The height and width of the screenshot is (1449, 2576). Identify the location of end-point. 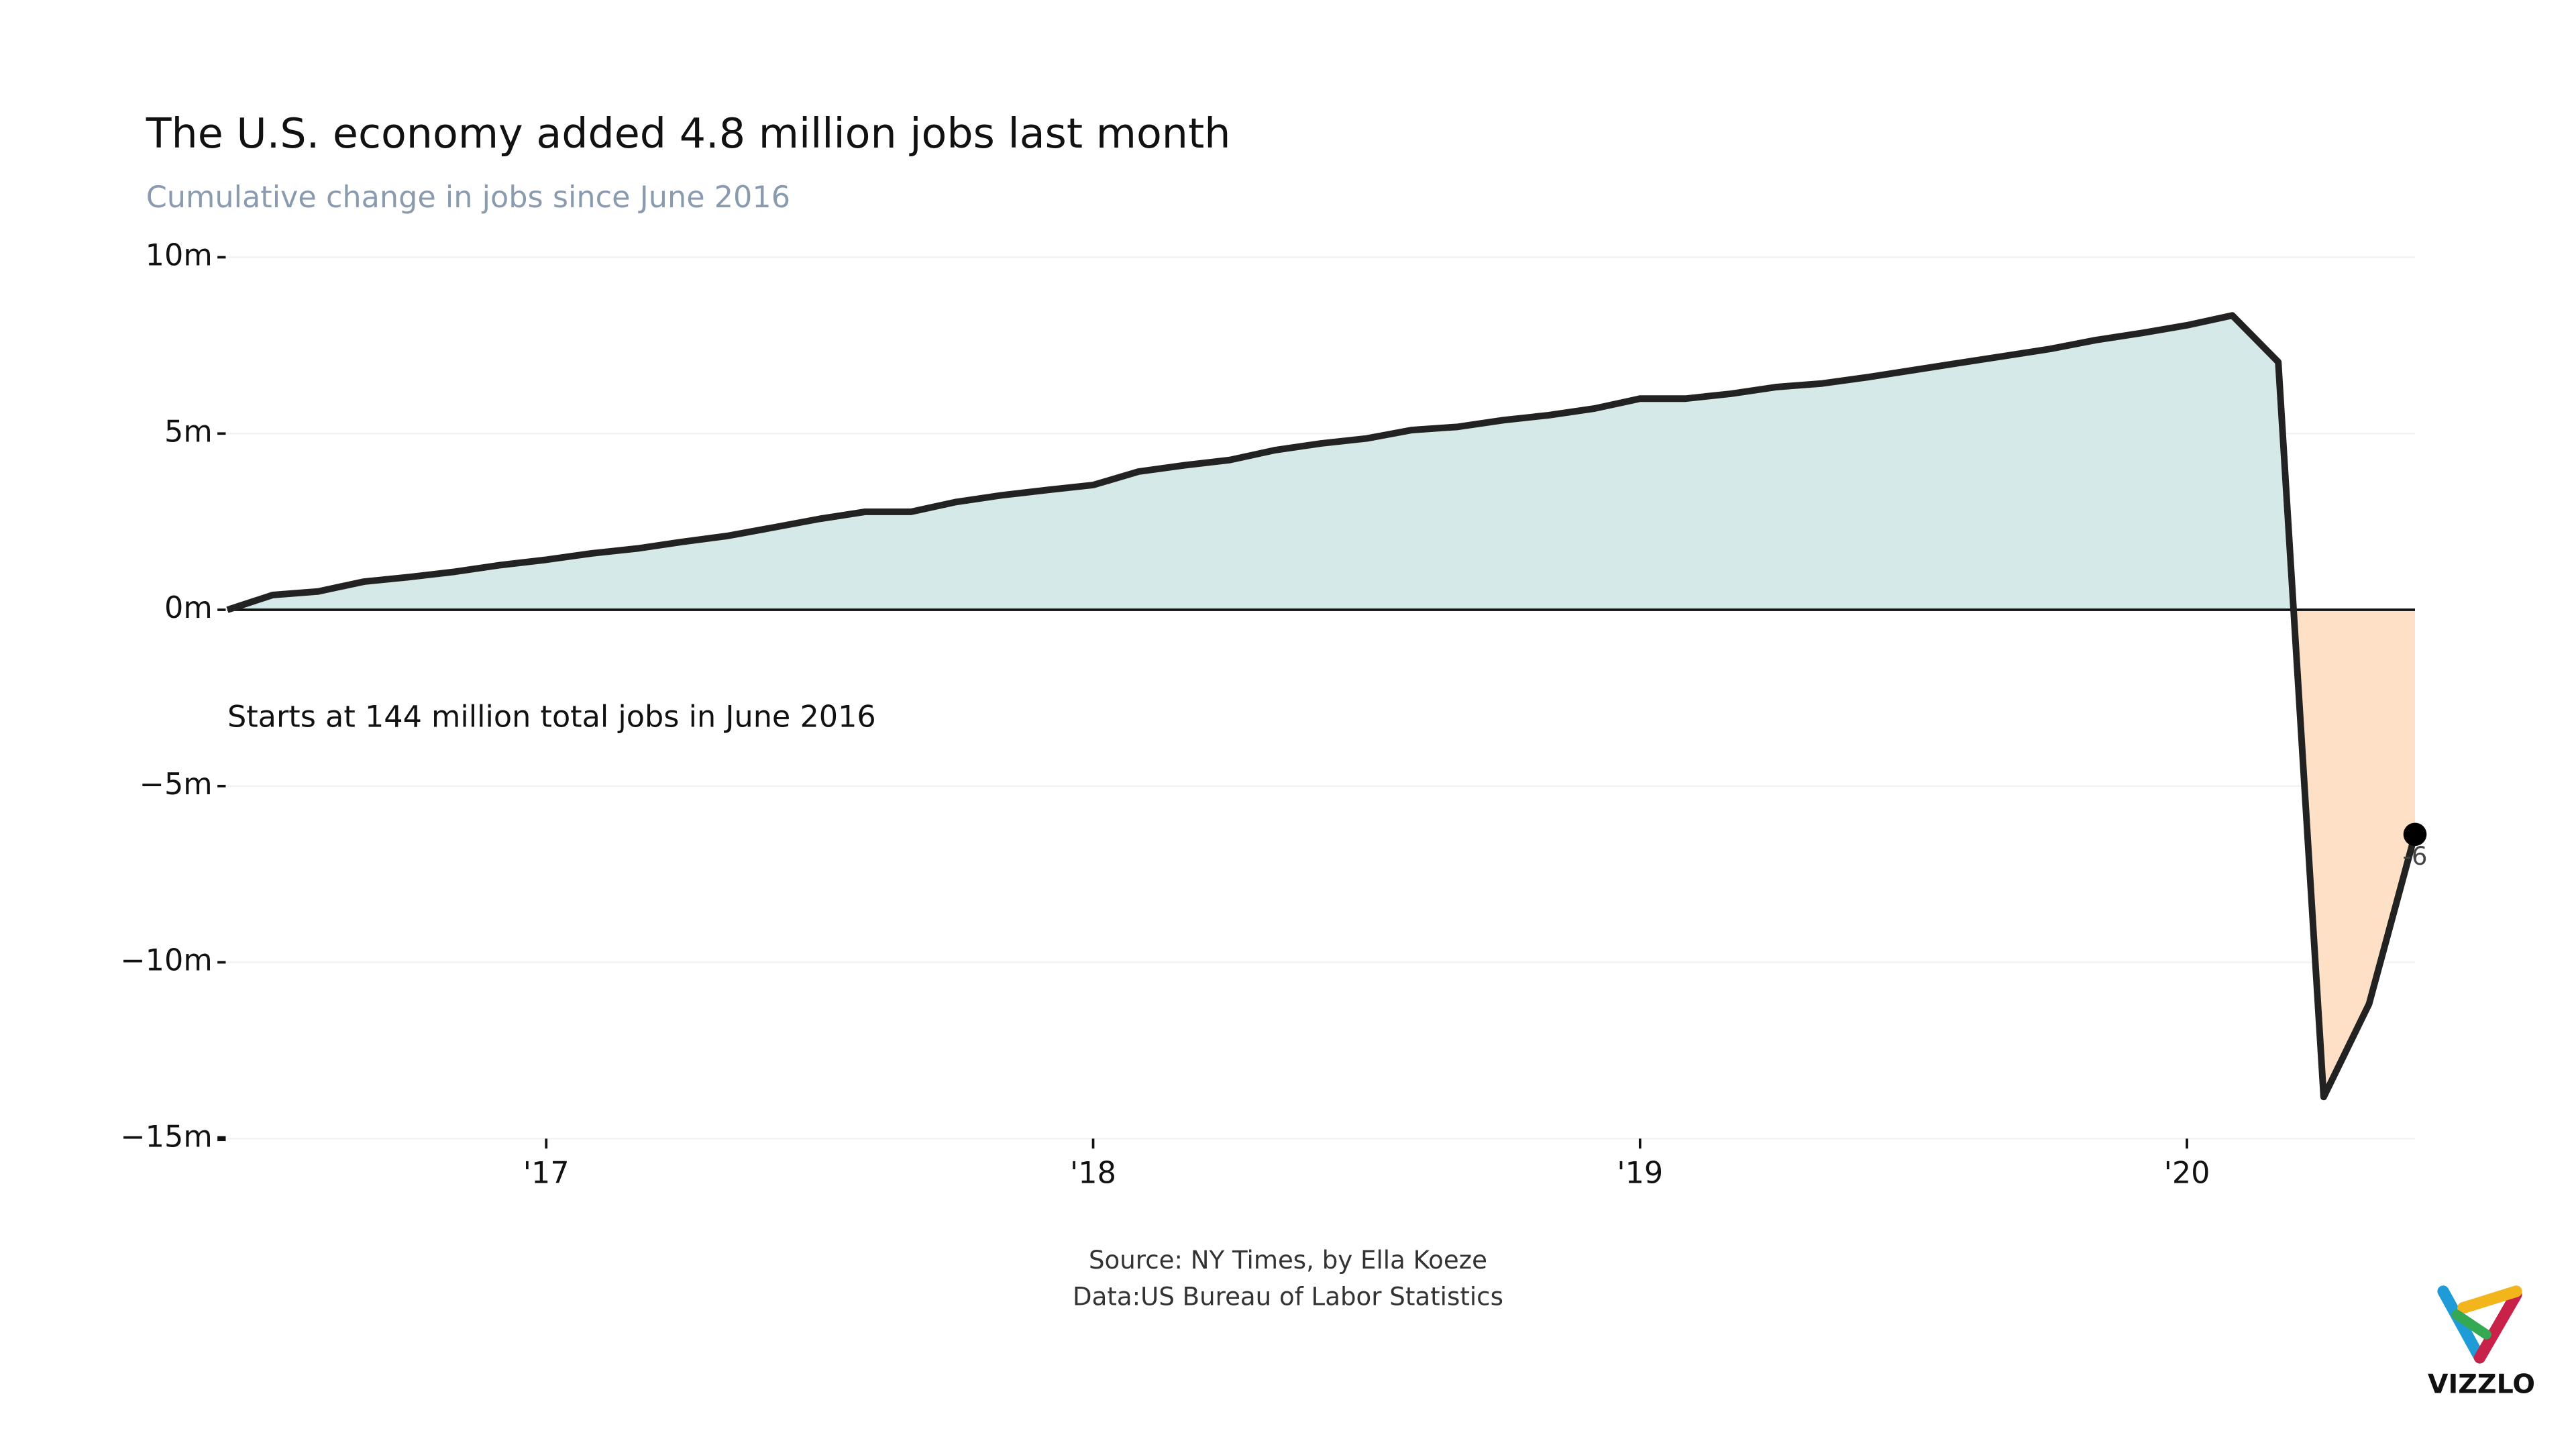
(2415, 834).